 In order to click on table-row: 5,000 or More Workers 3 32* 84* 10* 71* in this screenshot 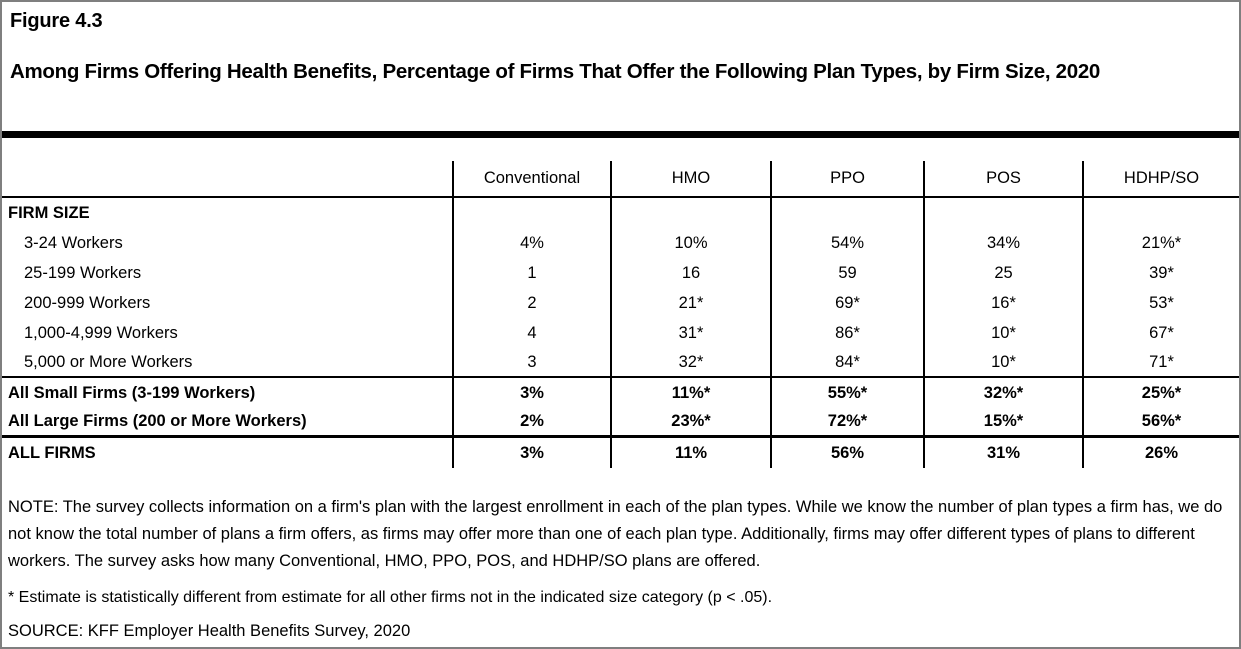, I will do `click(620, 363)`.